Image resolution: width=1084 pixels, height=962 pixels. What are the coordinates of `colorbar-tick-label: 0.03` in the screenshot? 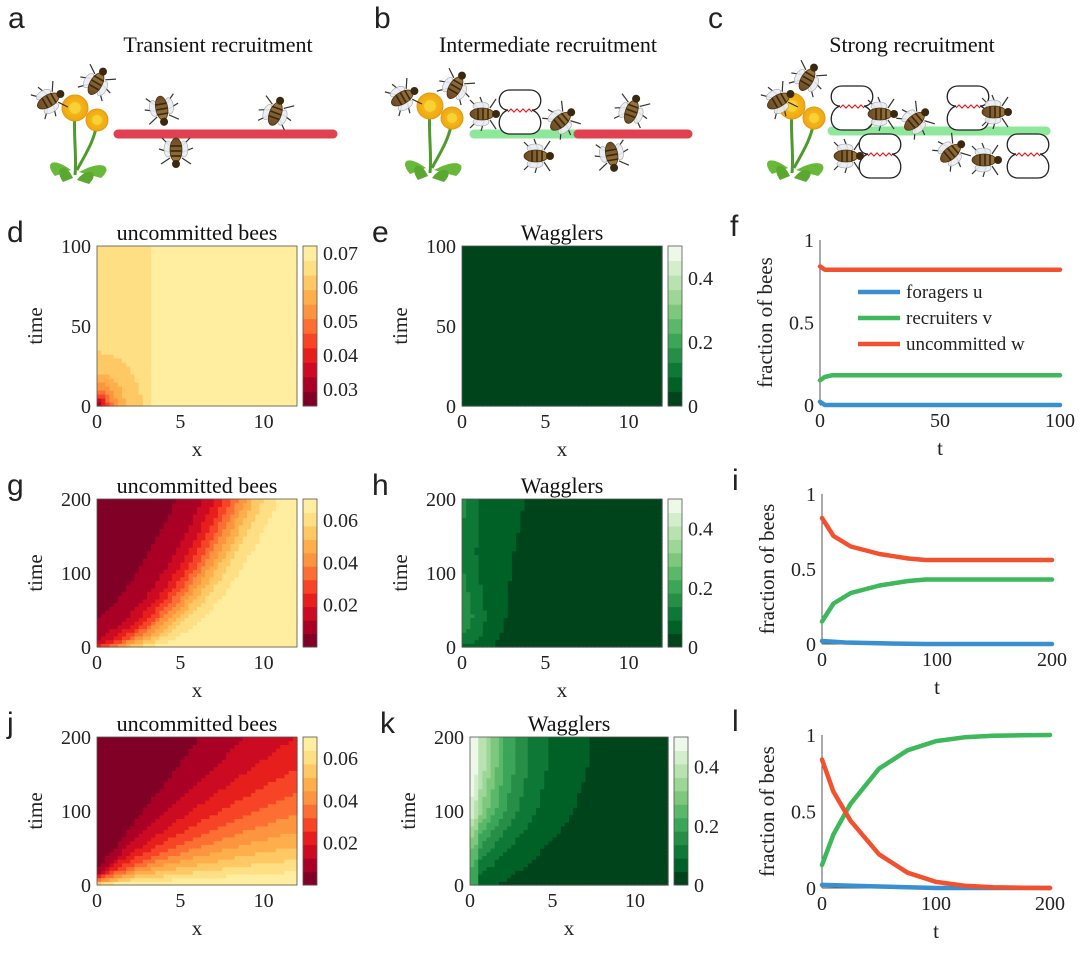 It's located at (340, 390).